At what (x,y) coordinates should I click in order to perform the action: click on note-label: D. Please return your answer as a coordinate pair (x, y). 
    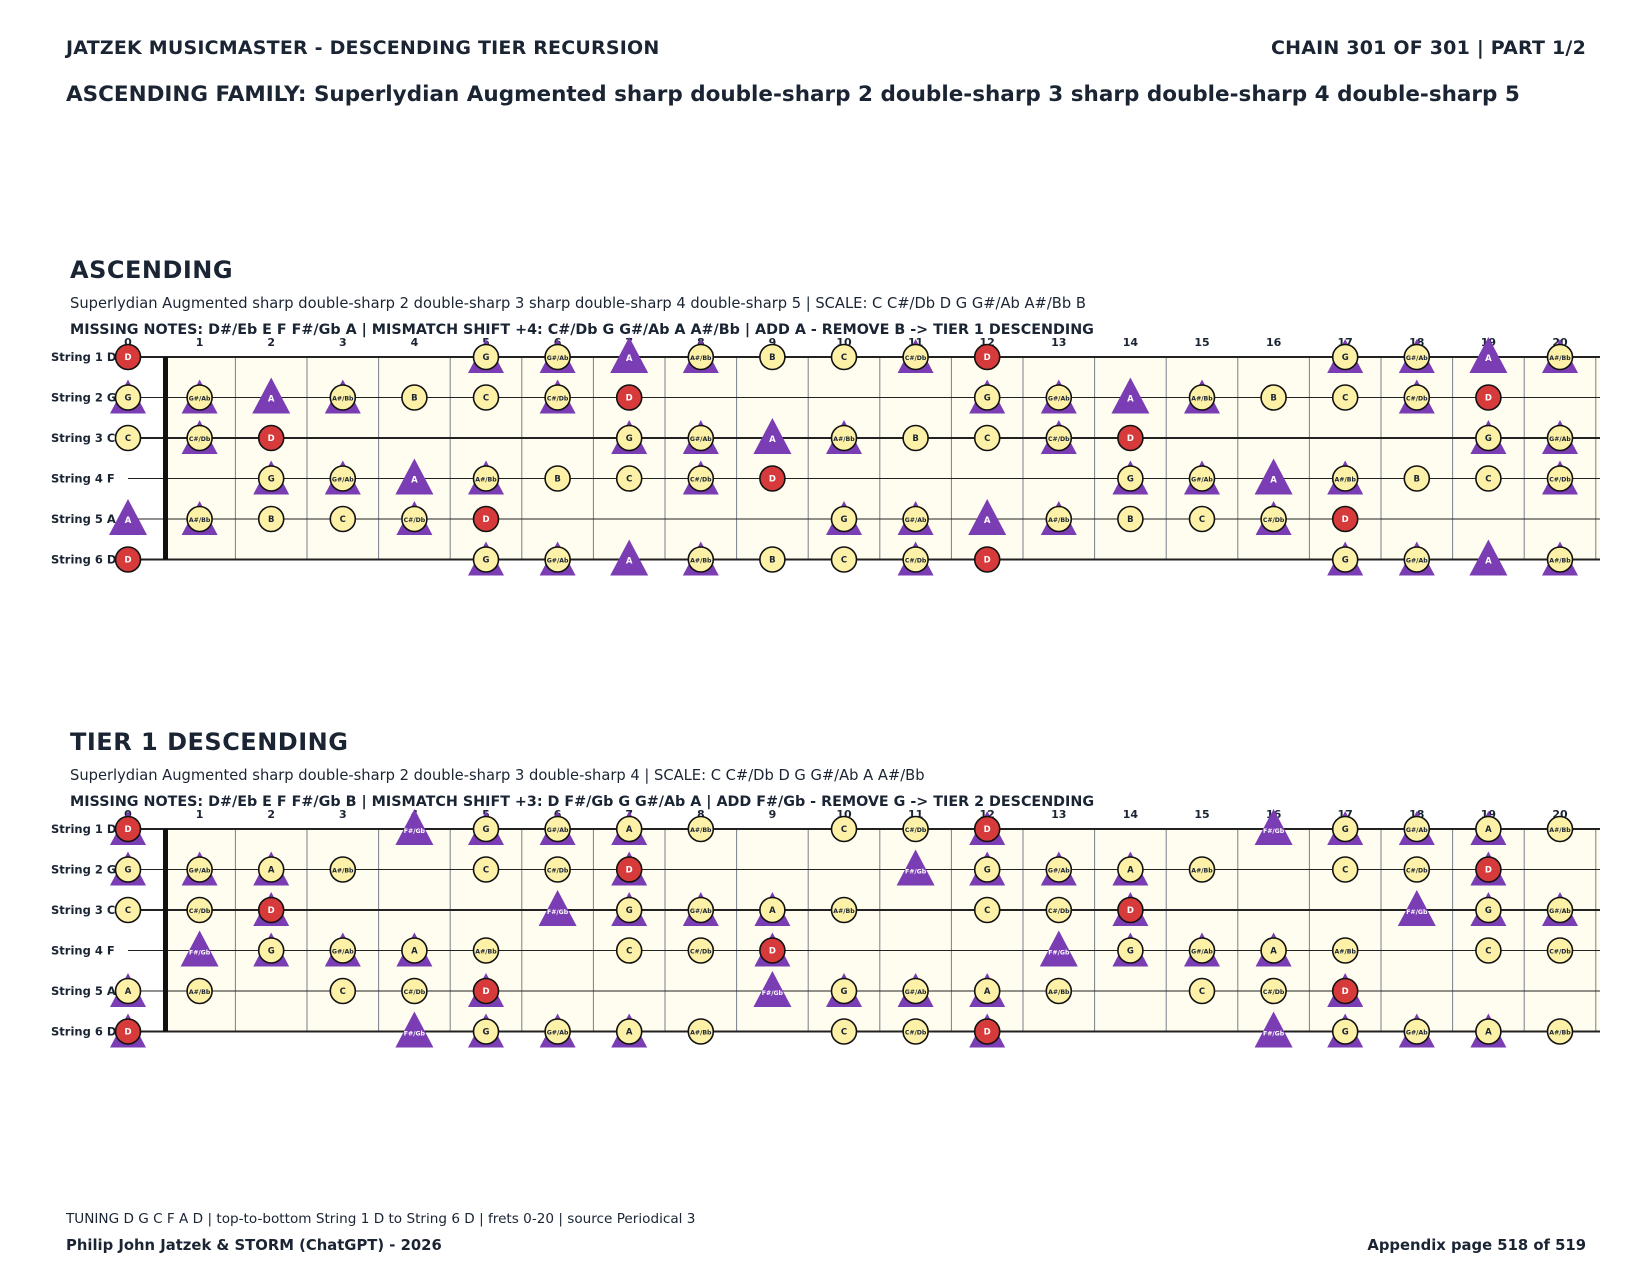
    Looking at the image, I should click on (127, 830).